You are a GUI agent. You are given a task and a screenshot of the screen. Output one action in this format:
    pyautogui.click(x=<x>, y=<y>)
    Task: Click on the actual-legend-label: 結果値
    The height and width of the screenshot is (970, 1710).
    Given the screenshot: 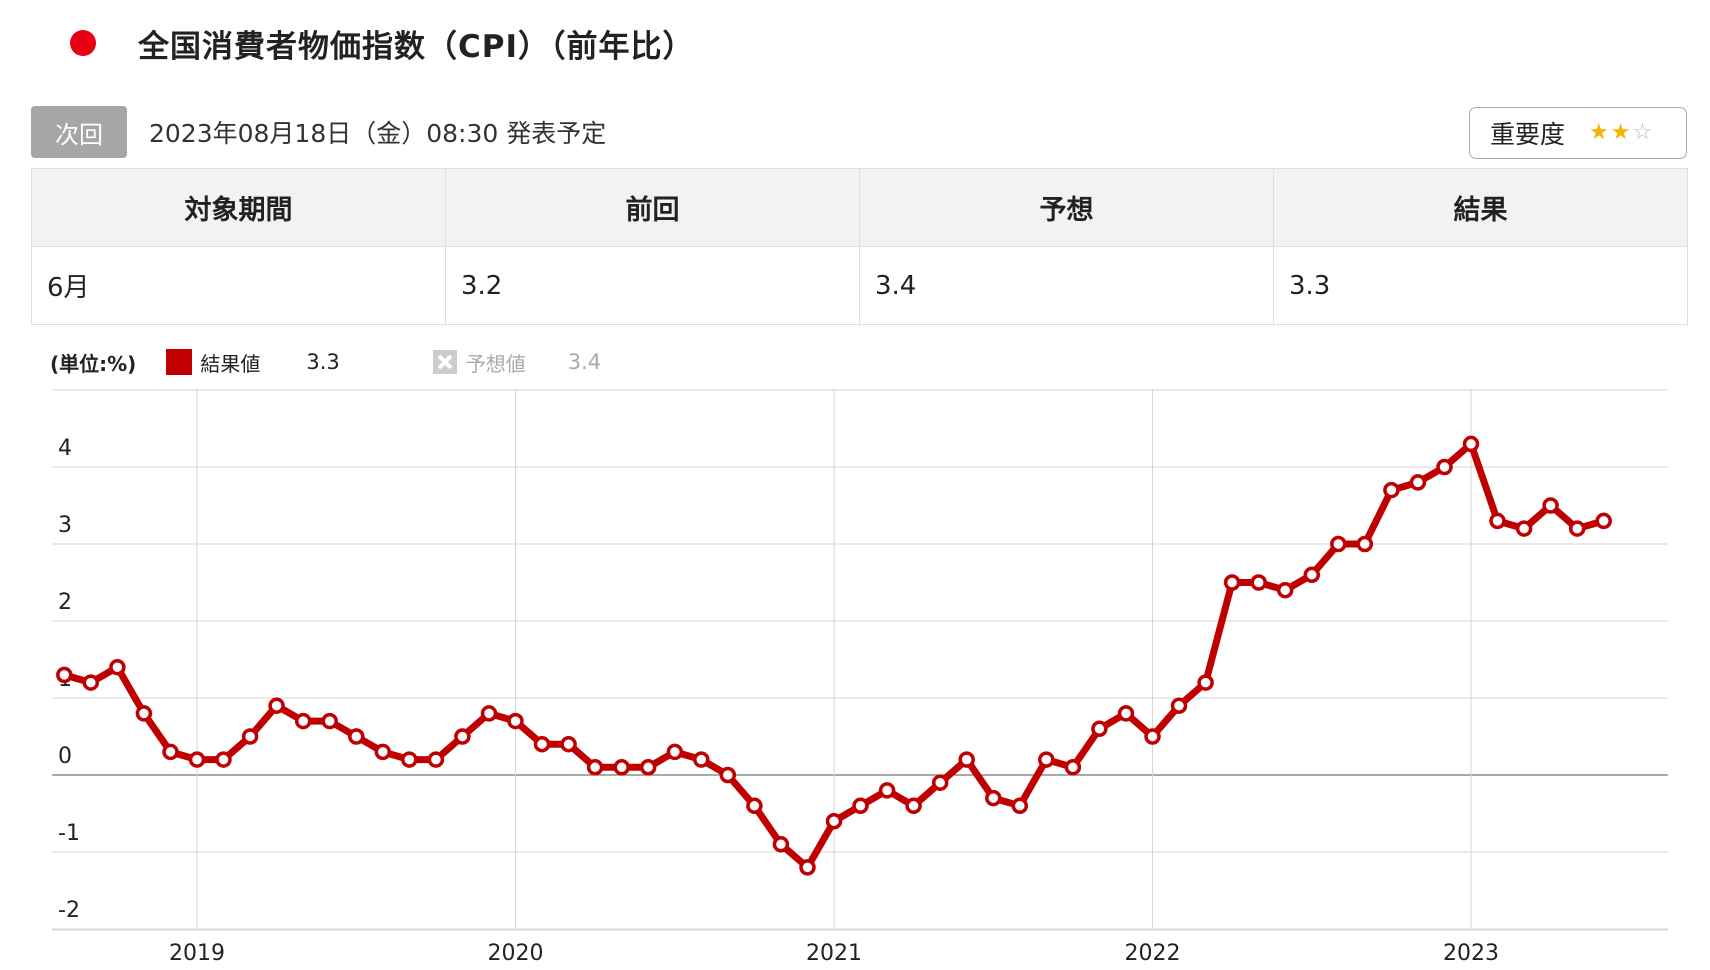 What is the action you would take?
    pyautogui.click(x=230, y=363)
    